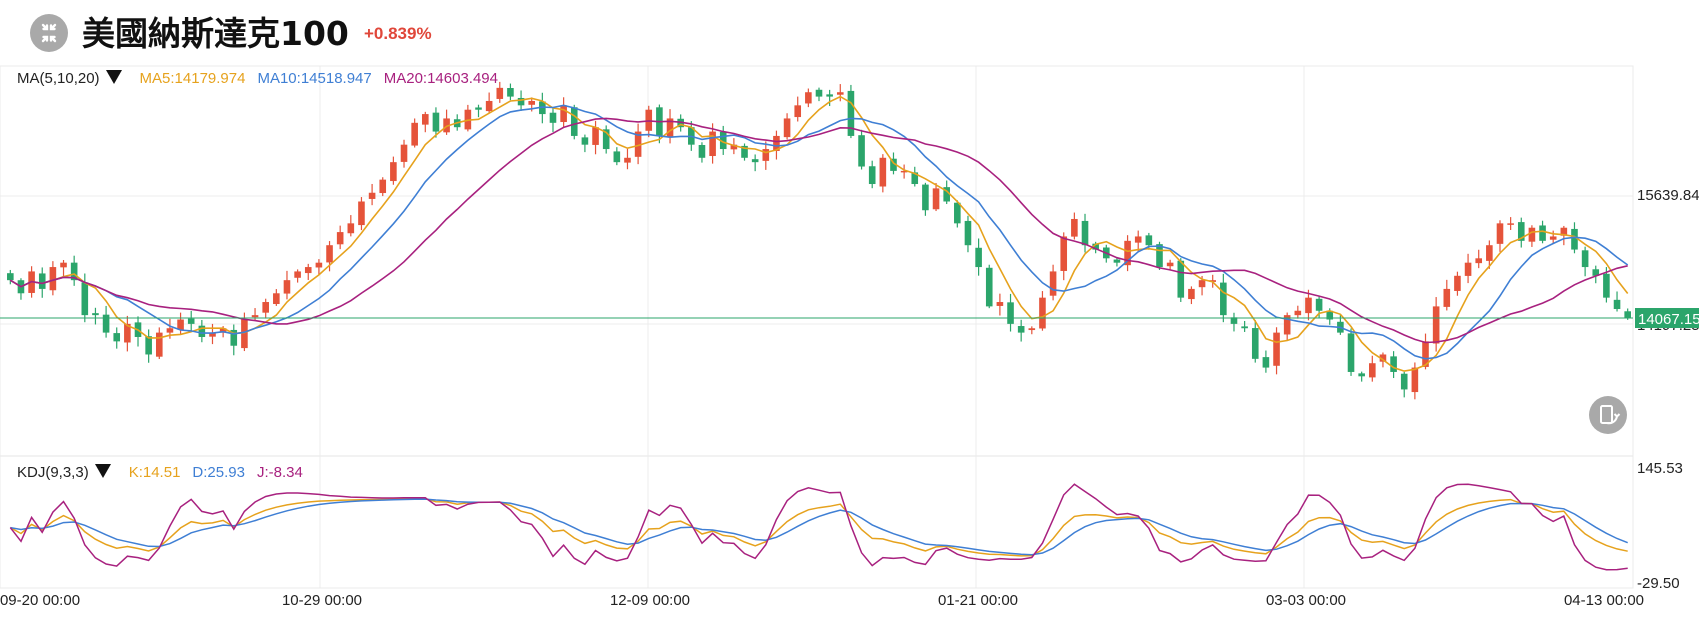 The height and width of the screenshot is (622, 1699). Describe the element at coordinates (1668, 195) in the screenshot. I see `y-tick-label: 15639.84` at that location.